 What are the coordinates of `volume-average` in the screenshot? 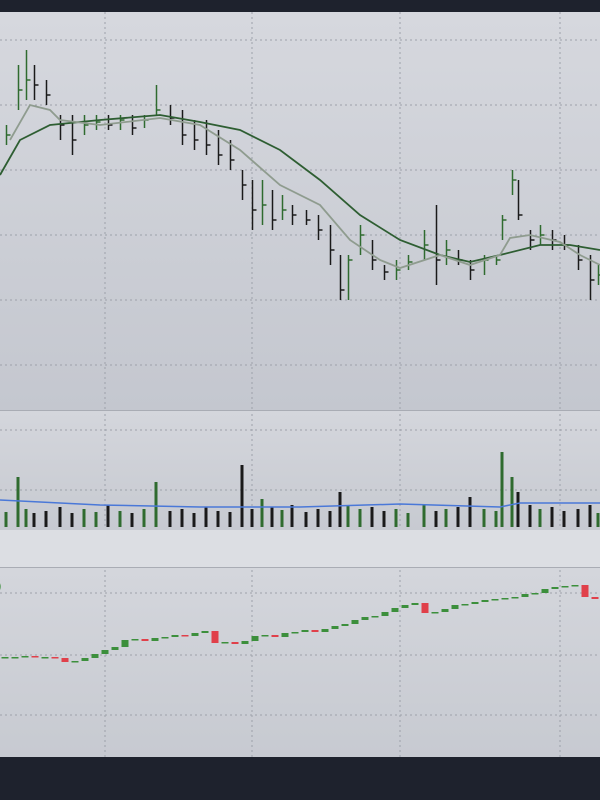 It's located at (300, 503).